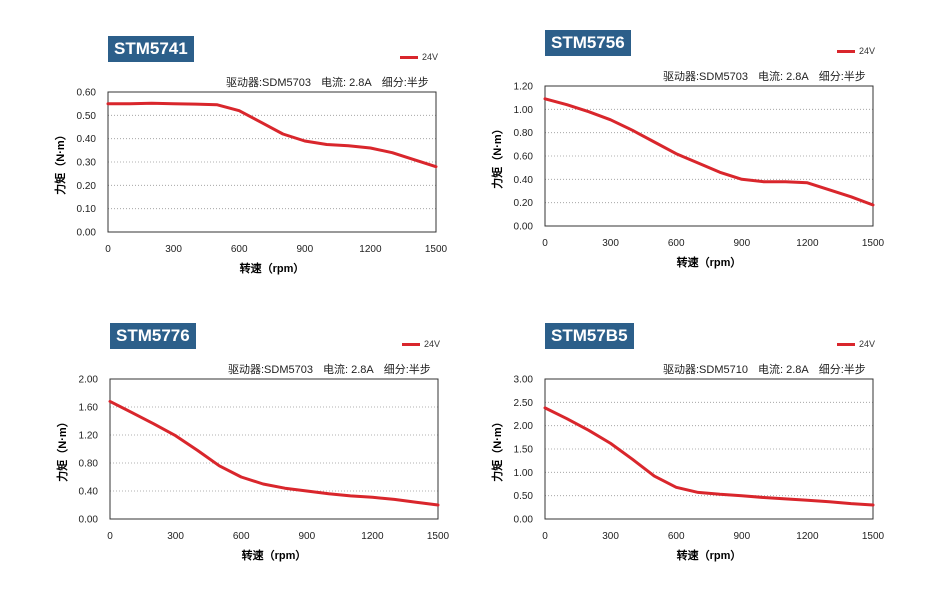 The width and height of the screenshot is (950, 596). Describe the element at coordinates (705, 370) in the screenshot. I see `driver-label: 驱动器:SDM5710` at that location.